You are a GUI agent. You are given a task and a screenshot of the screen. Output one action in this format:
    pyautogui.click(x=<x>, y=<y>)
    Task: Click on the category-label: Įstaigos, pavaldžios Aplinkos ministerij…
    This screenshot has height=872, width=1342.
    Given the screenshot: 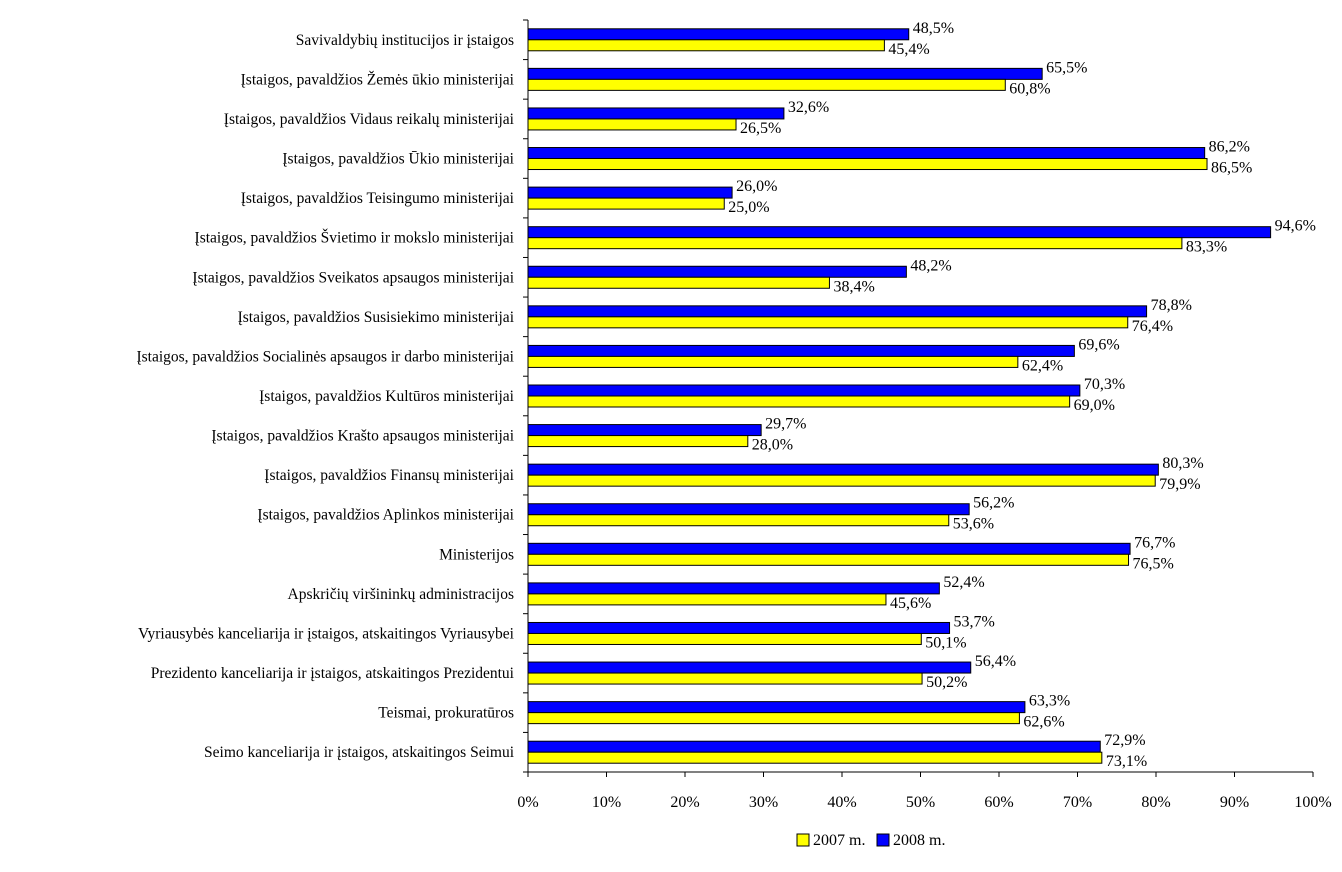 What is the action you would take?
    pyautogui.click(x=385, y=515)
    